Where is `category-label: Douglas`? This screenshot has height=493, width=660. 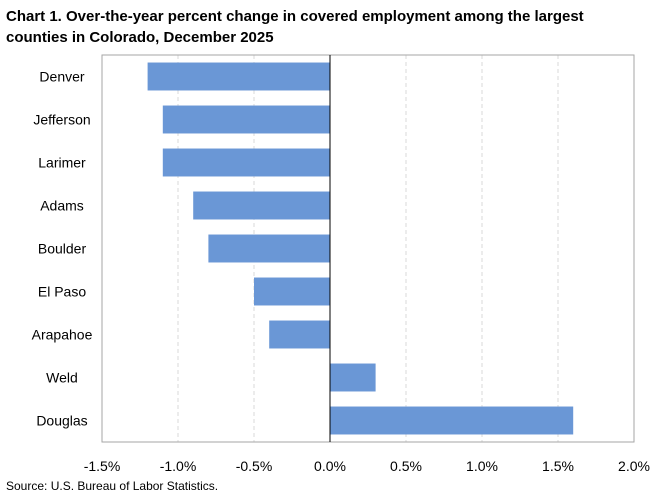 category-label: Douglas is located at coordinates (61, 421).